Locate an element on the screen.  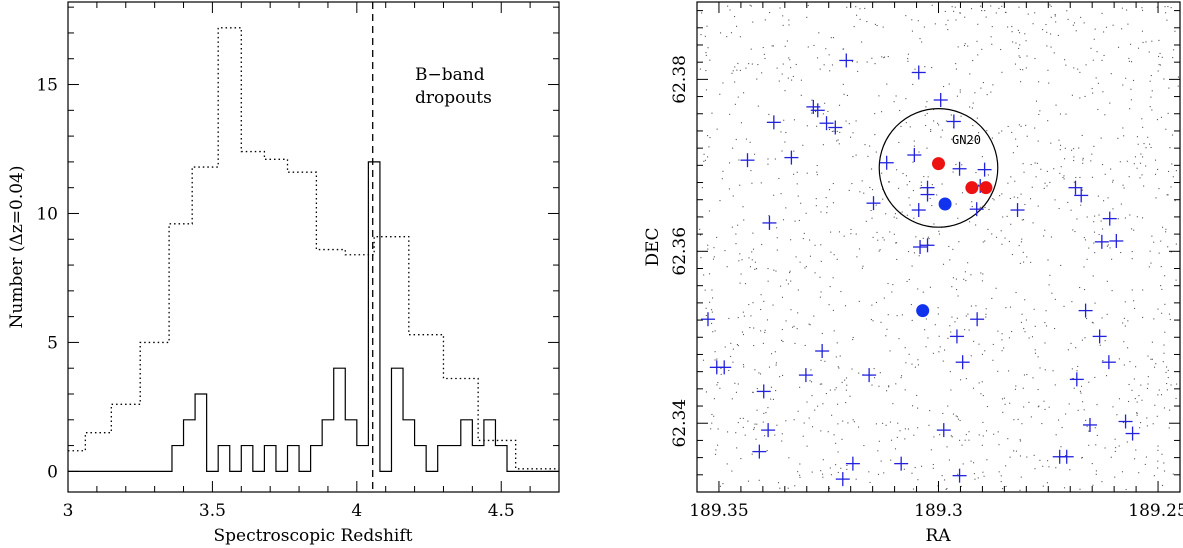
gn20-label: GN20 is located at coordinates (966, 140).